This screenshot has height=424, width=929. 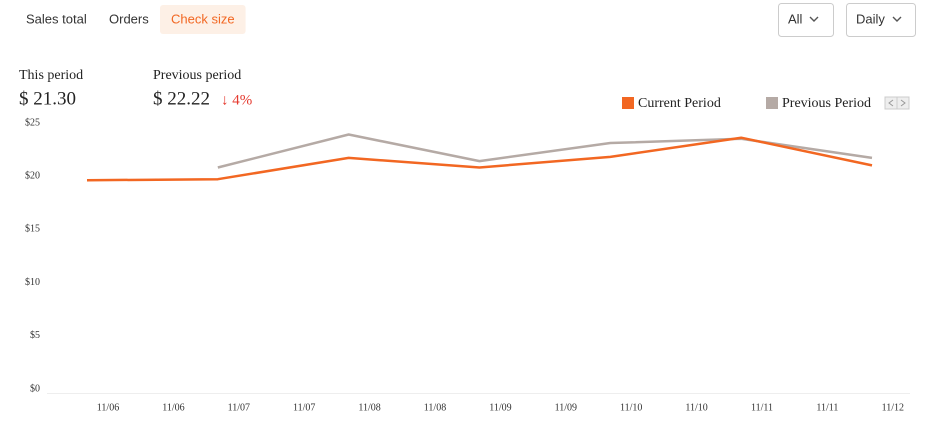 I want to click on dropdown-label: Daily, so click(x=870, y=18).